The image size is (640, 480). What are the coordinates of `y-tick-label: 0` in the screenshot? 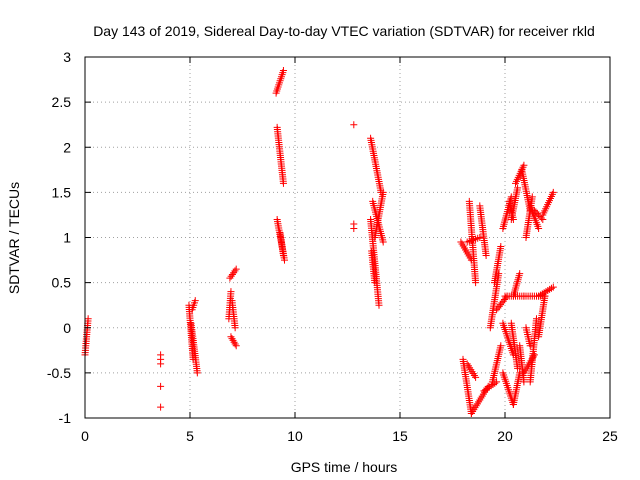 It's located at (67, 328).